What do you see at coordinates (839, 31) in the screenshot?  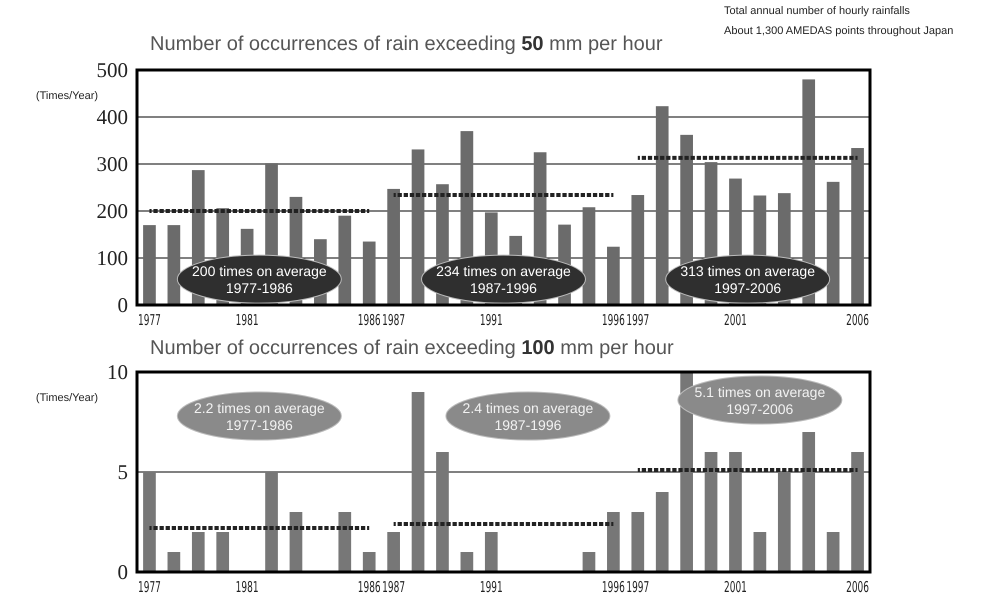 I see `text: About 1,300 AMEDAS points throughout Japan` at bounding box center [839, 31].